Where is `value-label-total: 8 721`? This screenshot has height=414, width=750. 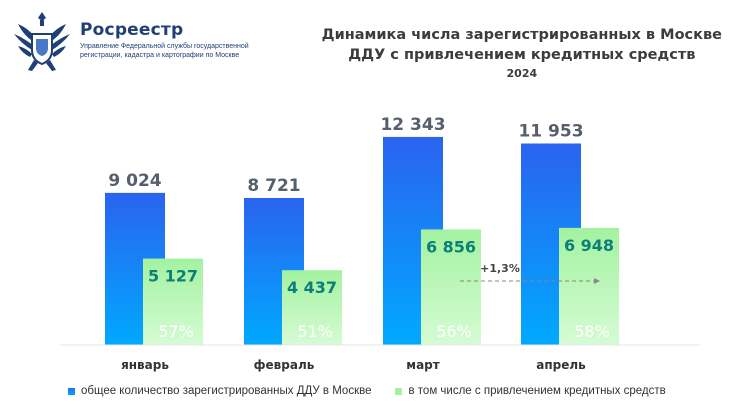
value-label-total: 8 721 is located at coordinates (273, 186).